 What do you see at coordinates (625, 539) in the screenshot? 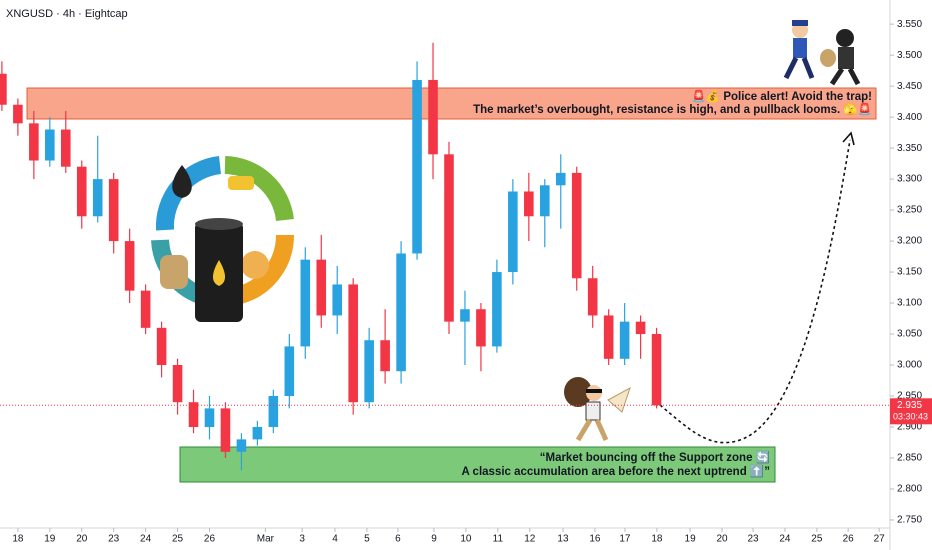
I see `x-tick-label: 17` at bounding box center [625, 539].